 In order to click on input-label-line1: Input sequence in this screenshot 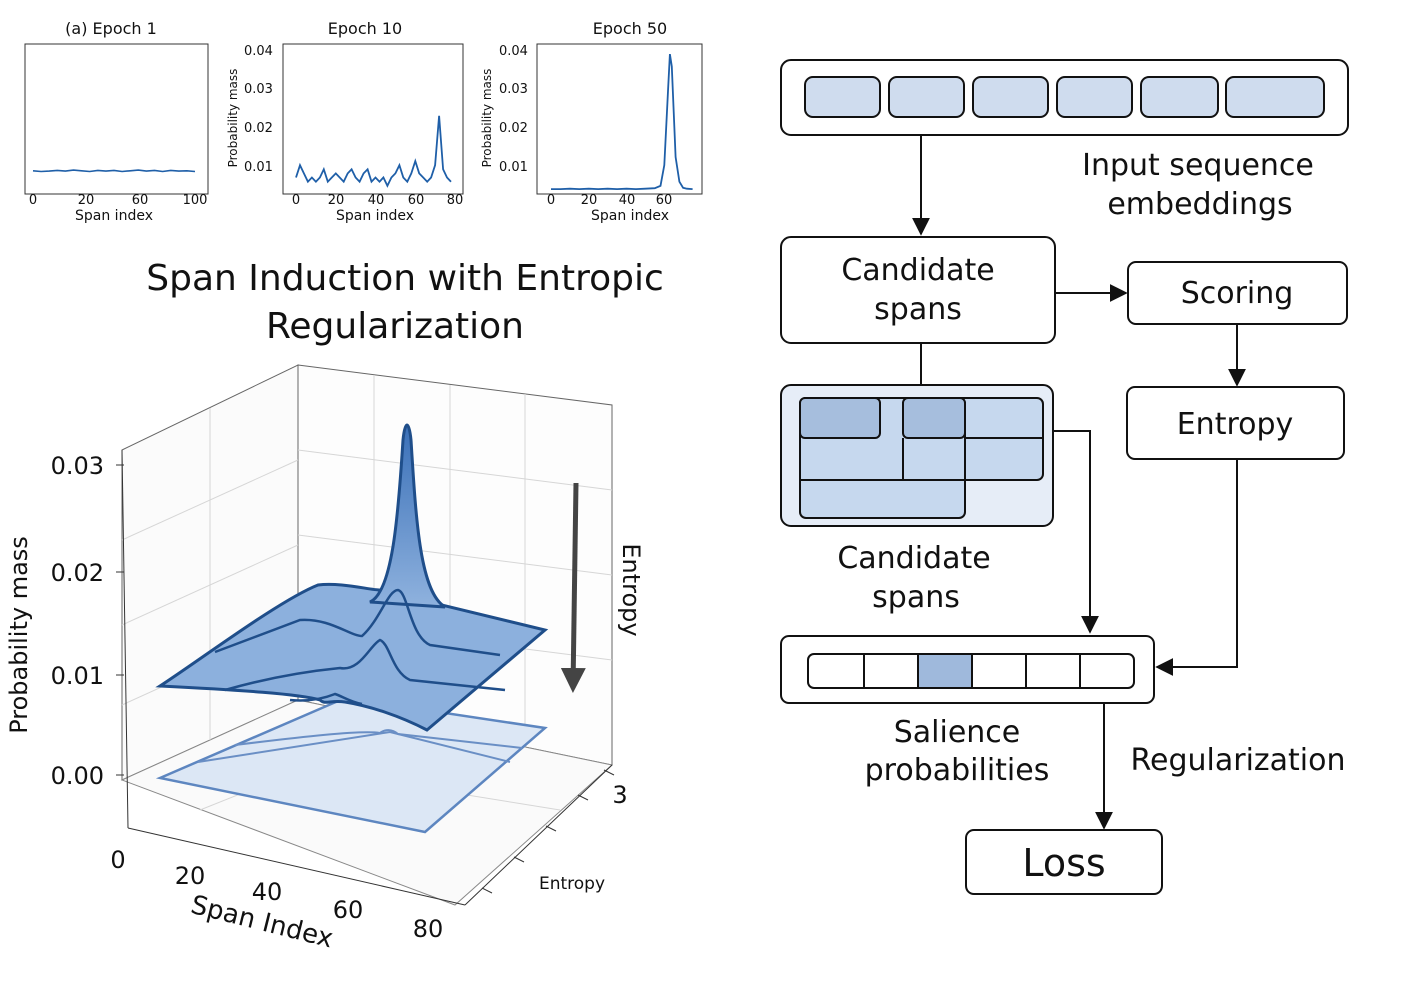, I will do `click(1198, 165)`.